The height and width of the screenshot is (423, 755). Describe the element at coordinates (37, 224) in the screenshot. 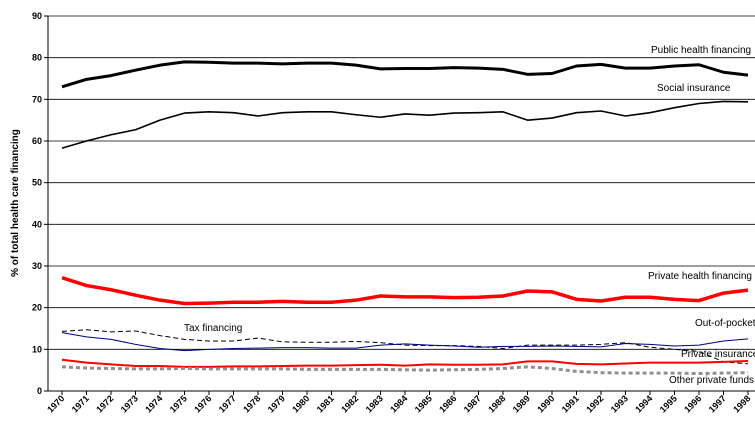

I see `y-tick-label: 40` at that location.